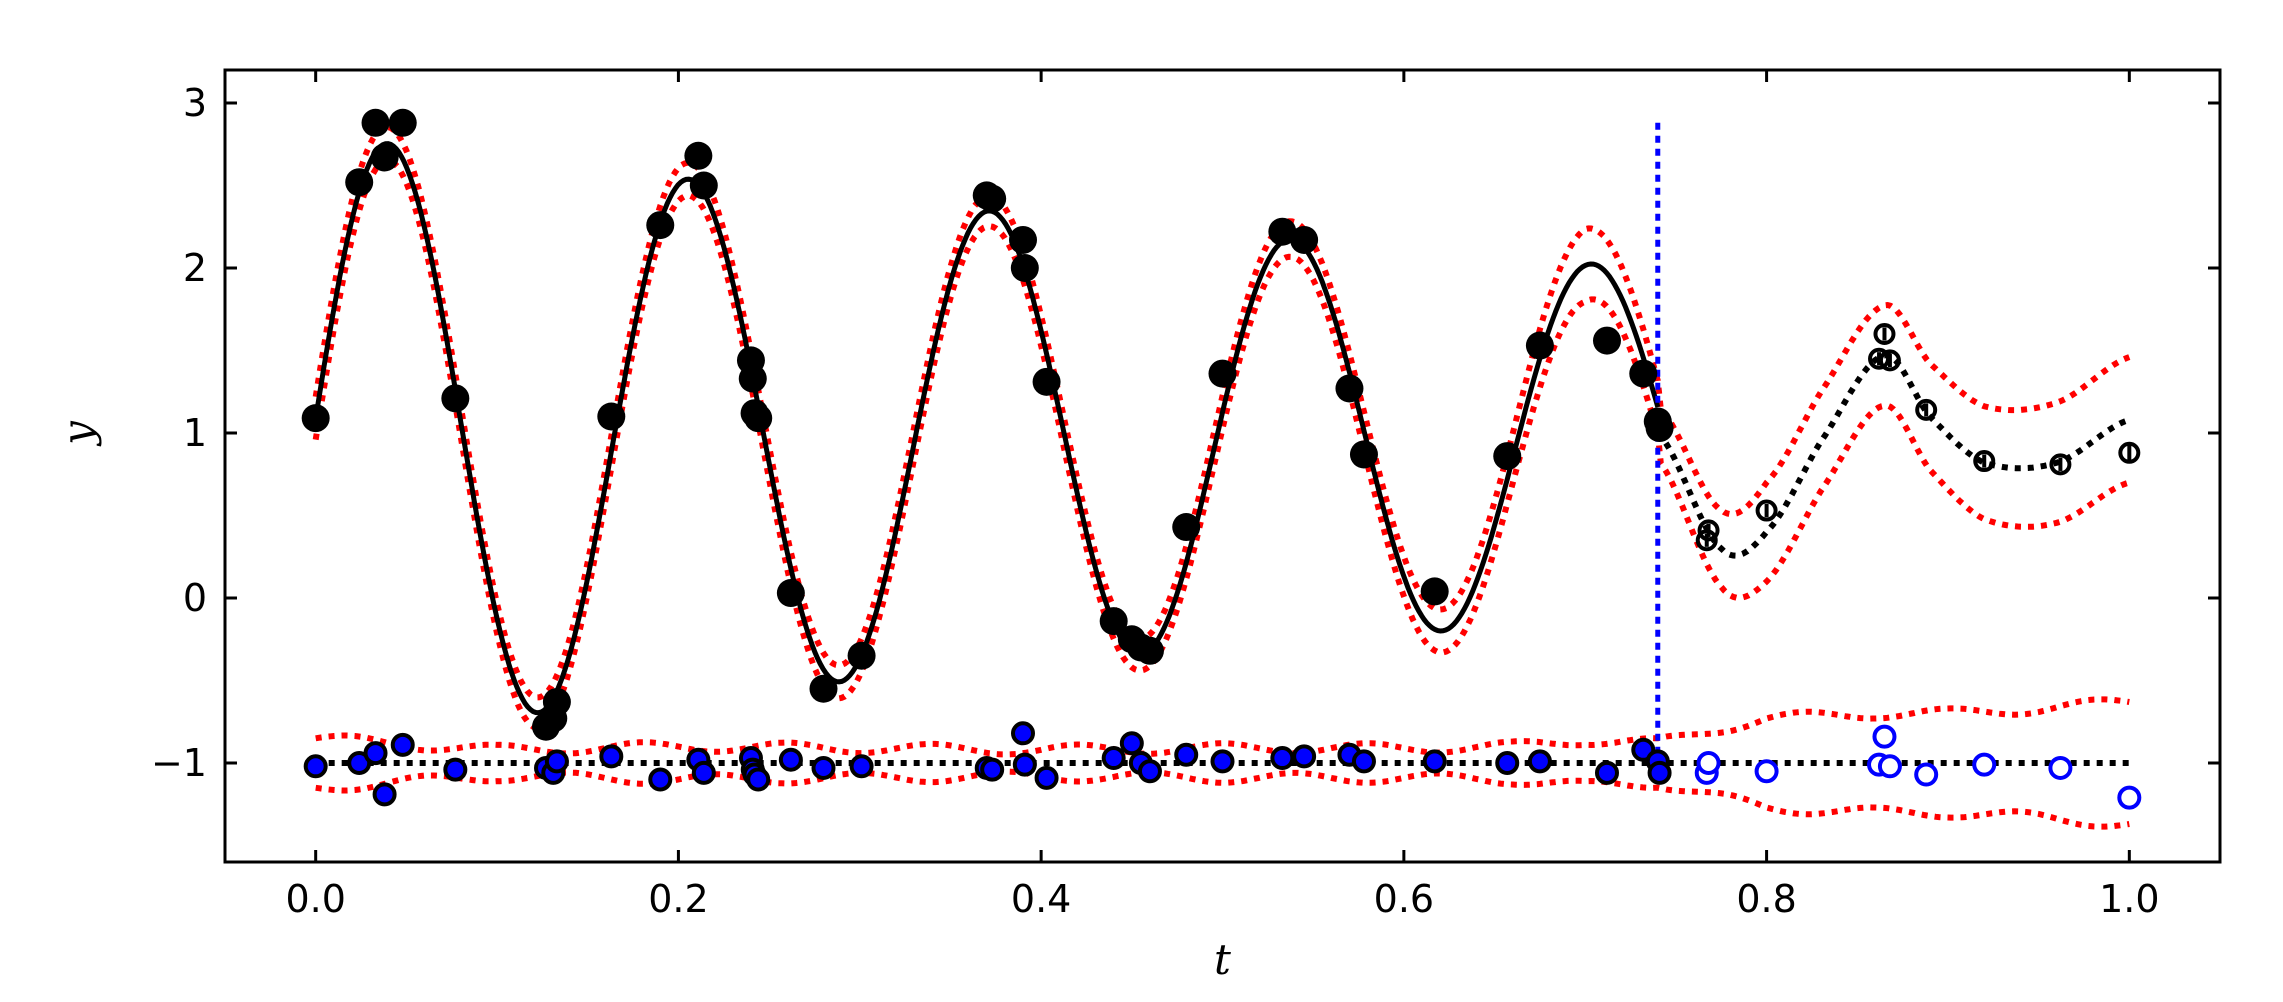  What do you see at coordinates (195, 268) in the screenshot?
I see `y-tick-label: 2` at bounding box center [195, 268].